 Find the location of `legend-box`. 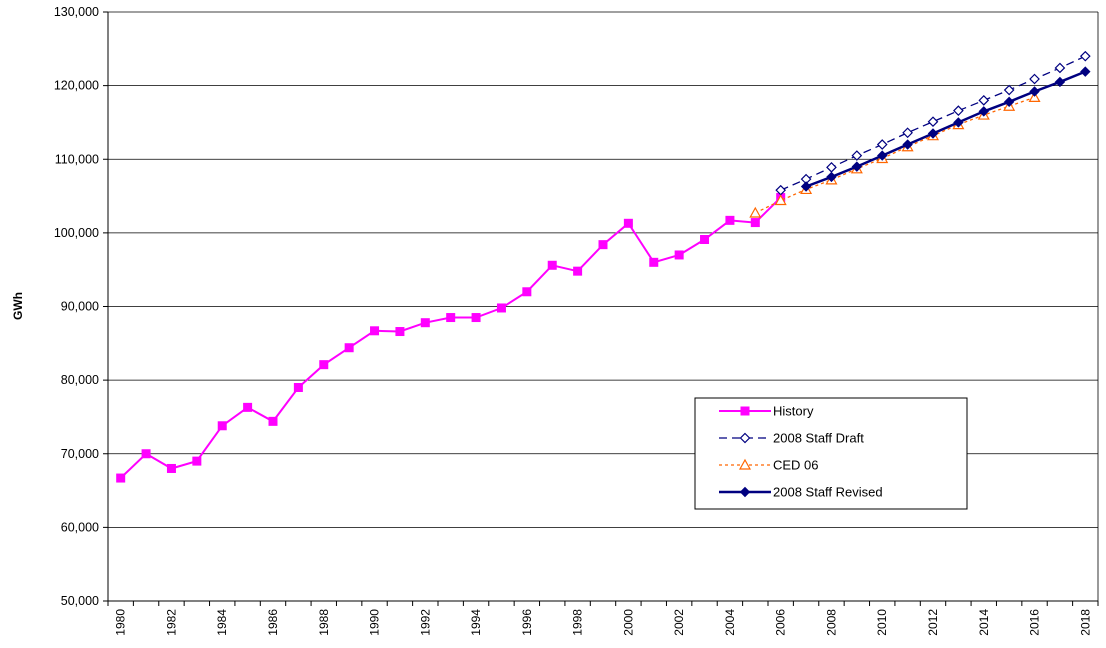

legend-box is located at coordinates (831, 453).